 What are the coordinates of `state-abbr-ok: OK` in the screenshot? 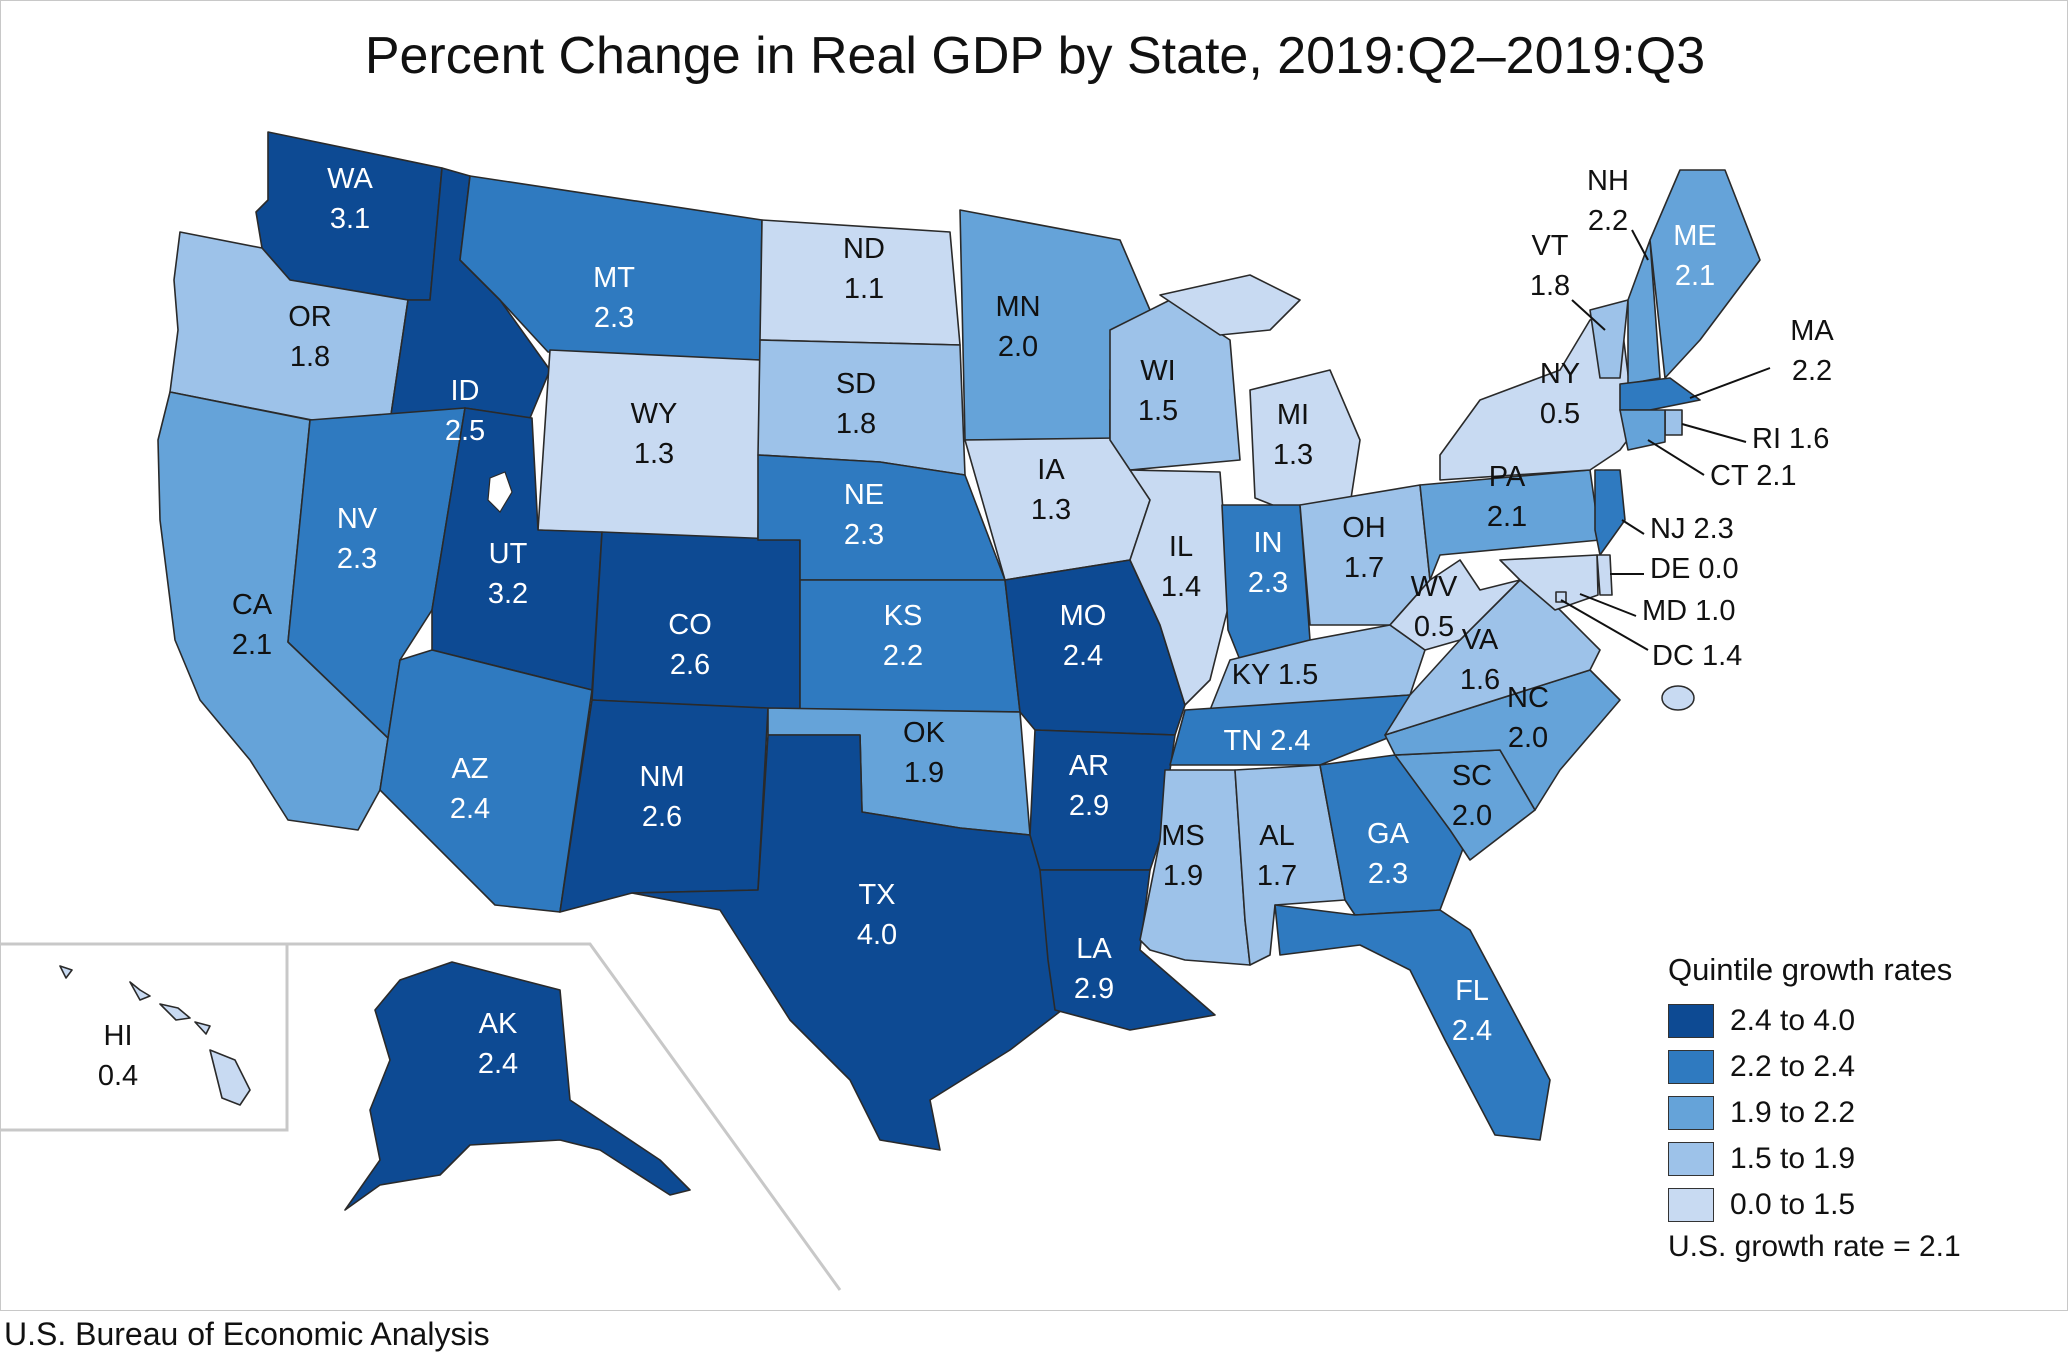 It's located at (924, 733).